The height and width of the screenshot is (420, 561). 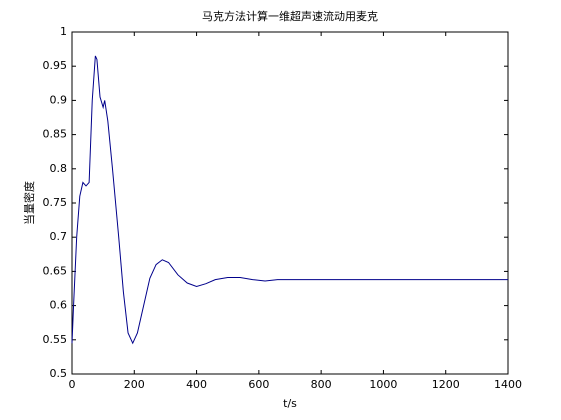 I want to click on y-tick-label: 0.55, so click(x=55, y=339).